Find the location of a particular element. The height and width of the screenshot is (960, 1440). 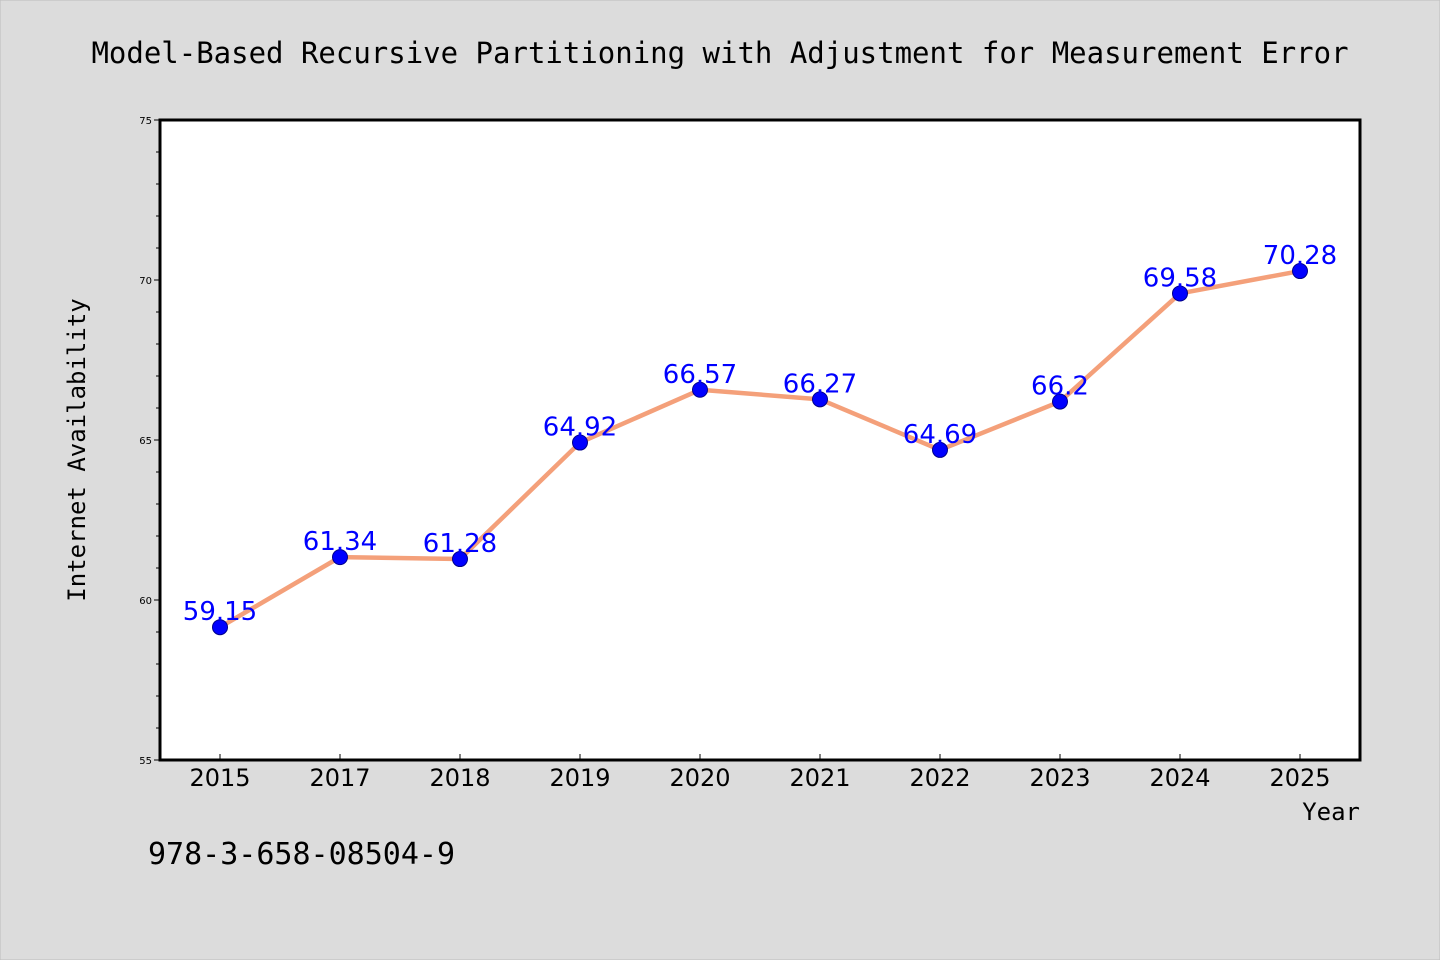

y-tick-label: 75 is located at coordinates (145, 121).